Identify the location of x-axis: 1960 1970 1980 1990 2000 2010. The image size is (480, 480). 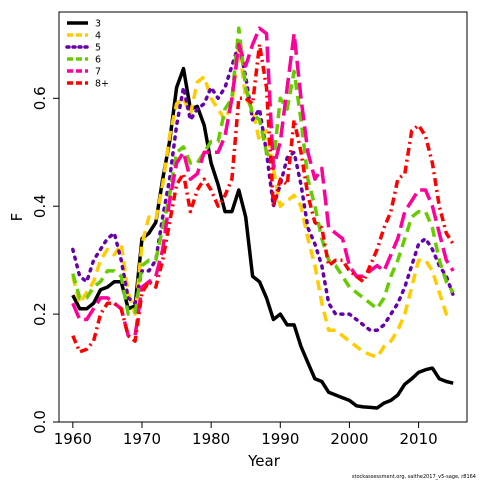
(246, 435).